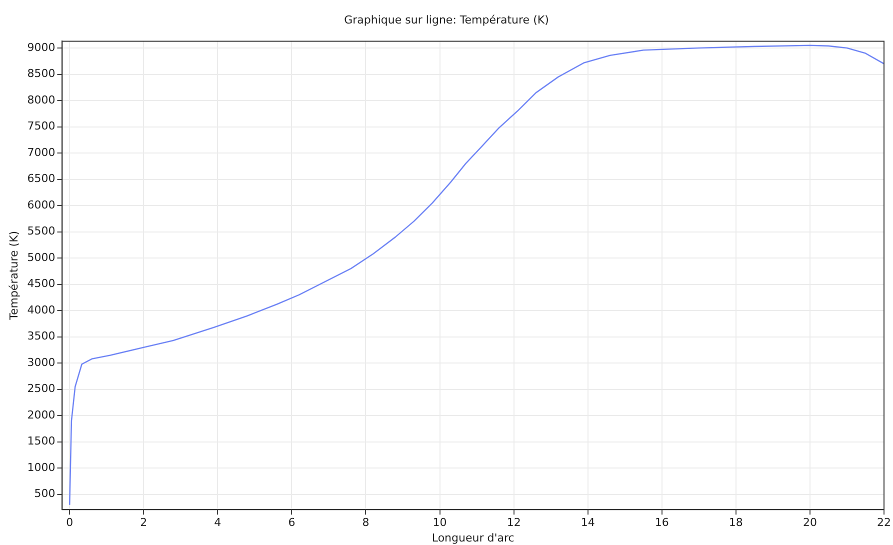 The height and width of the screenshot is (545, 893). What do you see at coordinates (41, 179) in the screenshot?
I see `y-tick-label: 6500` at bounding box center [41, 179].